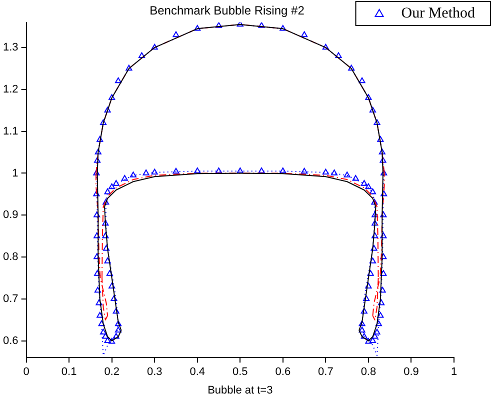 Image resolution: width=492 pixels, height=399 pixels. I want to click on x-tick-label: 0.7, so click(326, 372).